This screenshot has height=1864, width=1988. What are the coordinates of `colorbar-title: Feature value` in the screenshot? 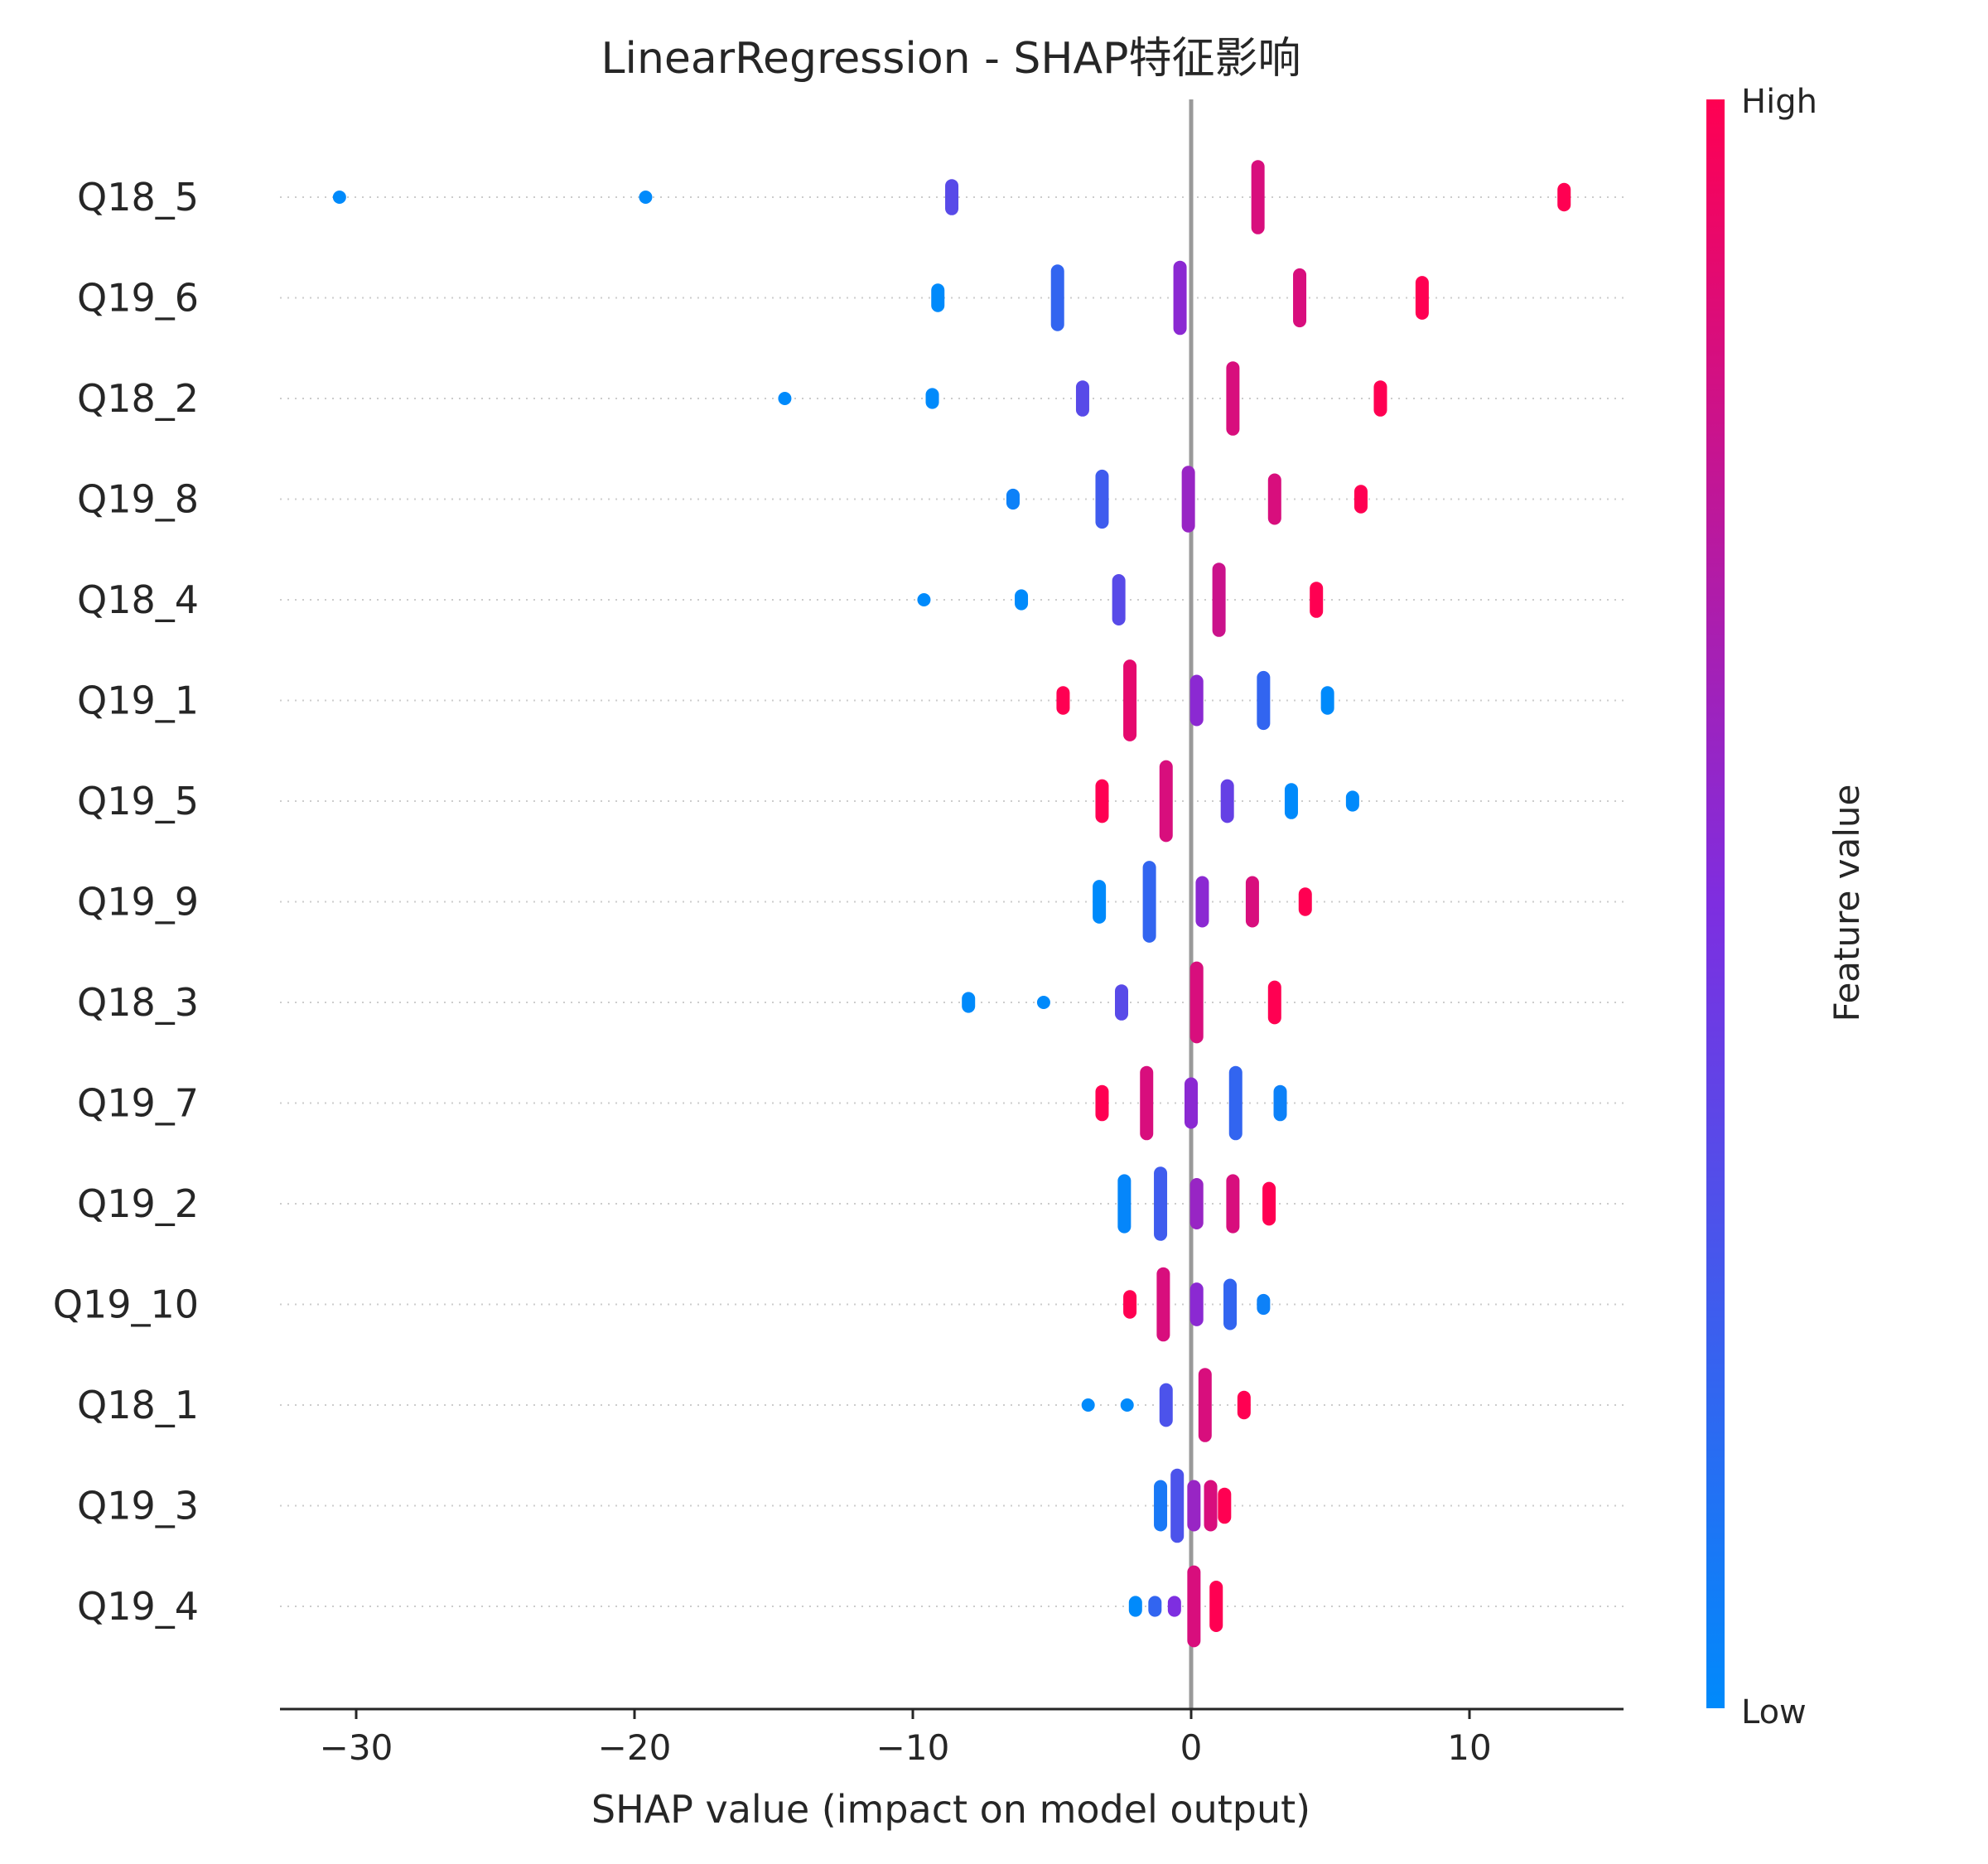 It's located at (1846, 903).